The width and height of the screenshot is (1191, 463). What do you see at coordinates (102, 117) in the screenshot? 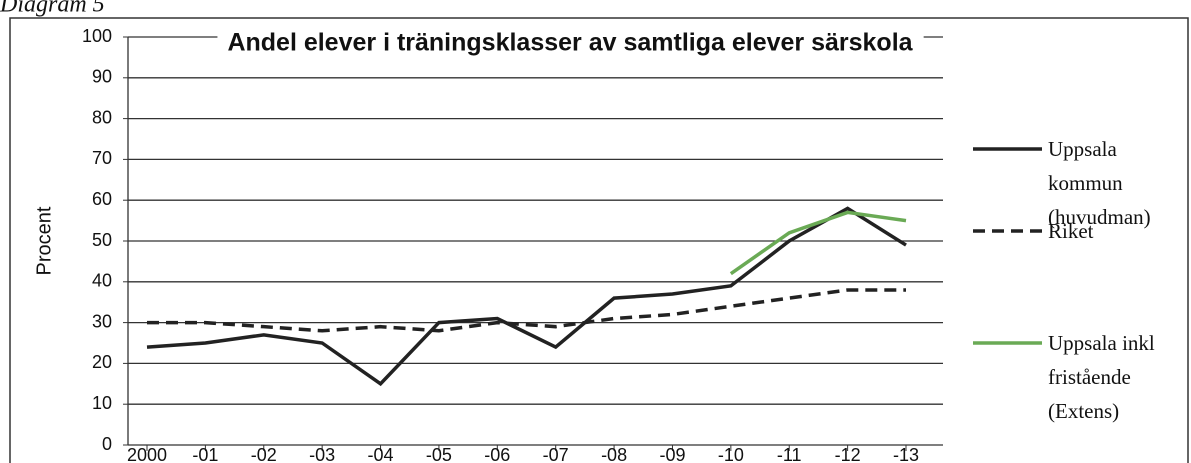
I see `y-tick-label: 80` at bounding box center [102, 117].